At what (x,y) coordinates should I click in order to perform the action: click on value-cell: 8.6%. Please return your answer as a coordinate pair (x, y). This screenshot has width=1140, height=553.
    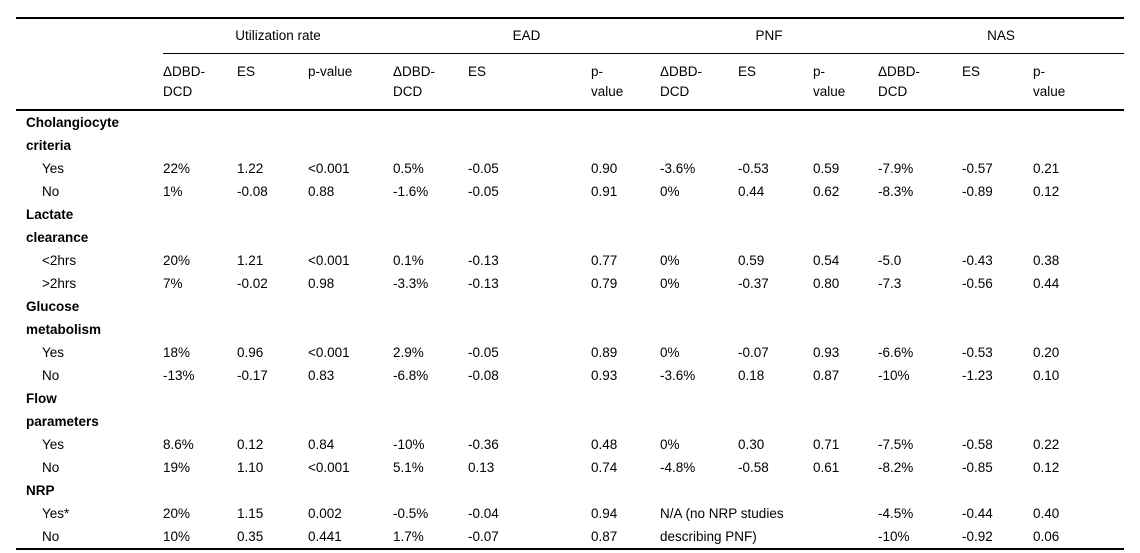
    Looking at the image, I should click on (178, 444).